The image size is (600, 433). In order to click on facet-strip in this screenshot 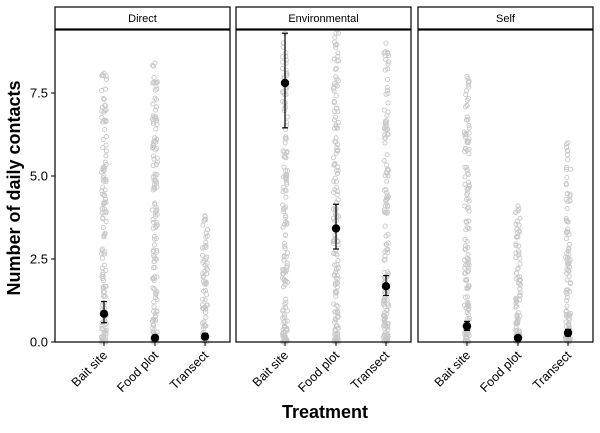, I will do `click(142, 18)`.